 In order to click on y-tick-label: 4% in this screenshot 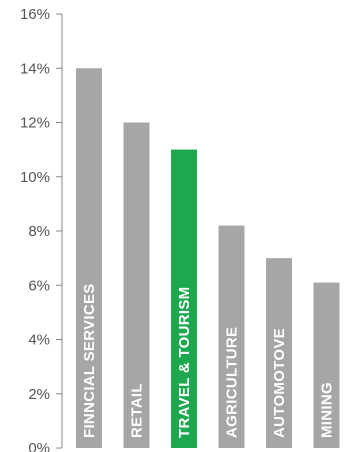, I will do `click(39, 340)`.